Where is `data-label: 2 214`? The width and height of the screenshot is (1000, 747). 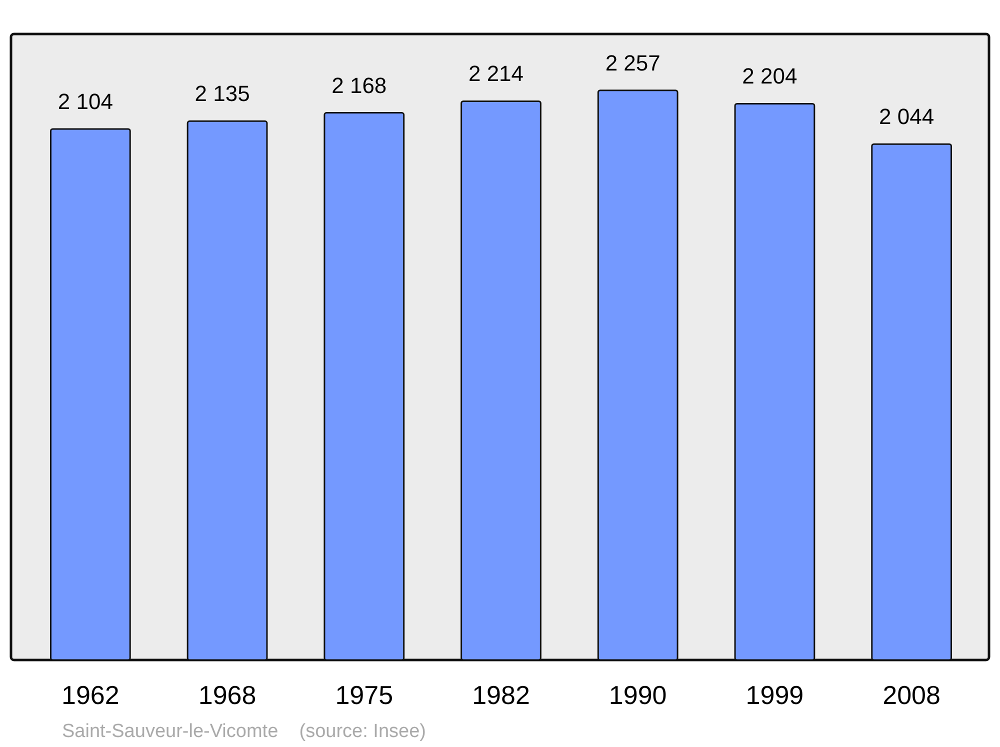 data-label: 2 214 is located at coordinates (496, 73).